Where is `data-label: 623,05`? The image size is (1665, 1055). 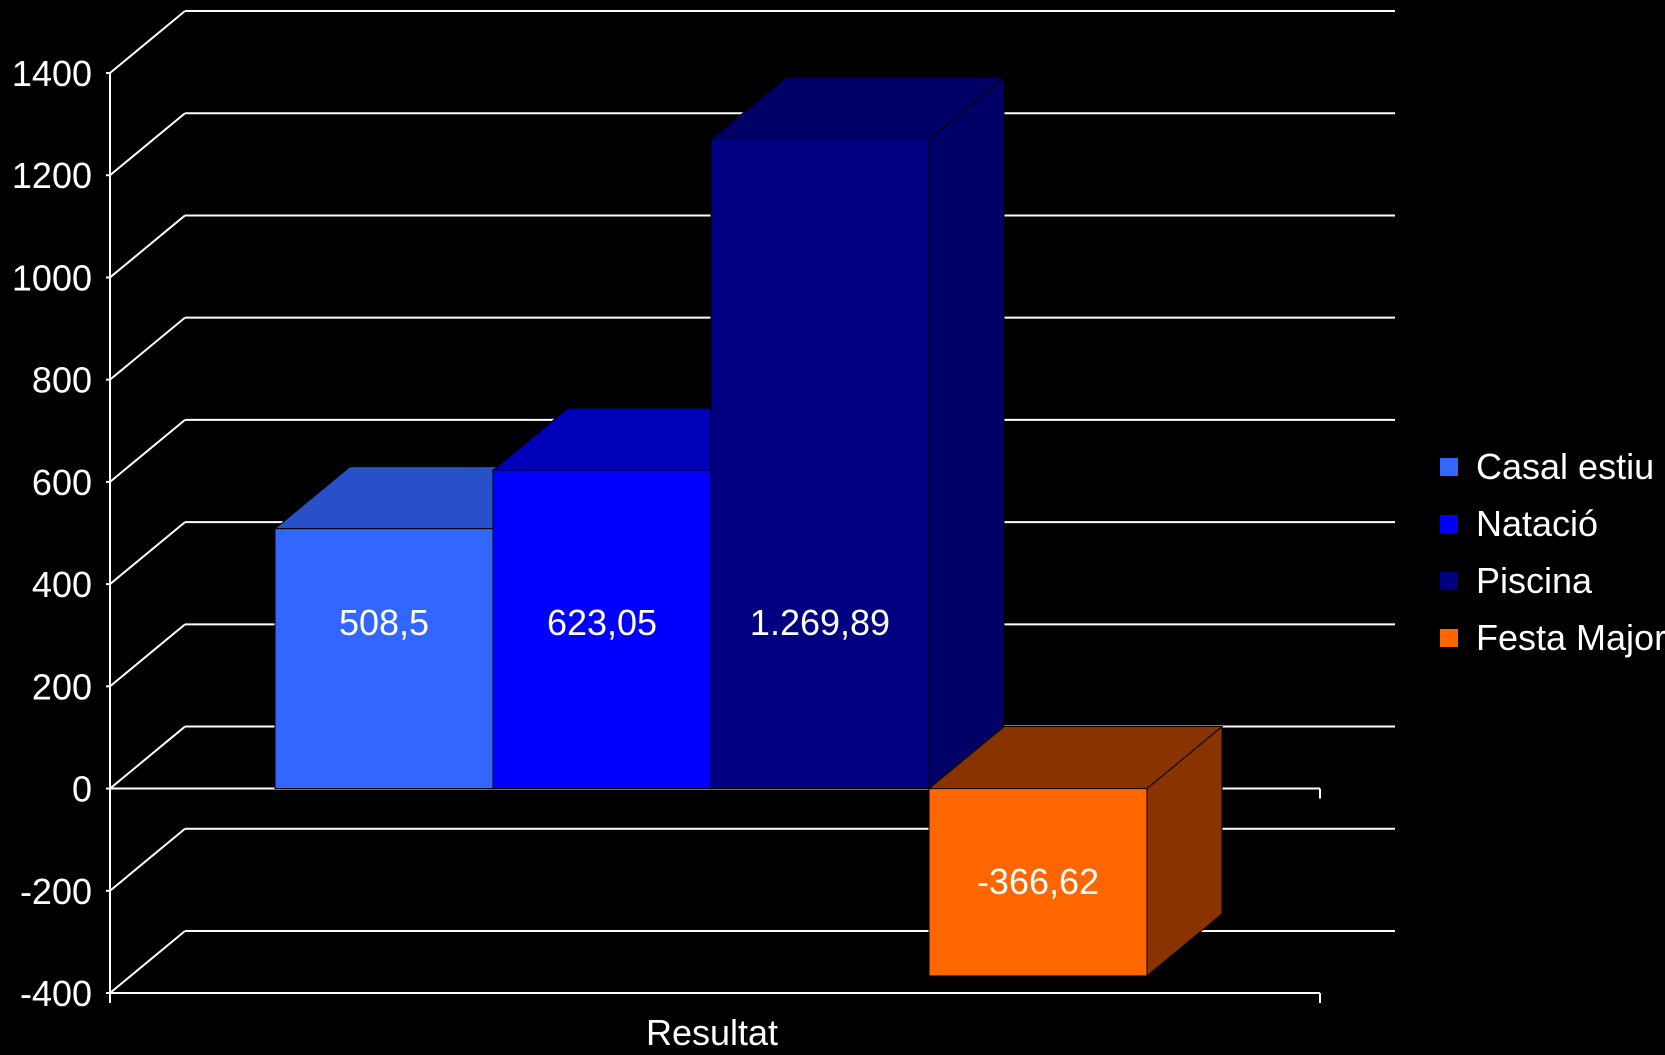
data-label: 623,05 is located at coordinates (602, 622).